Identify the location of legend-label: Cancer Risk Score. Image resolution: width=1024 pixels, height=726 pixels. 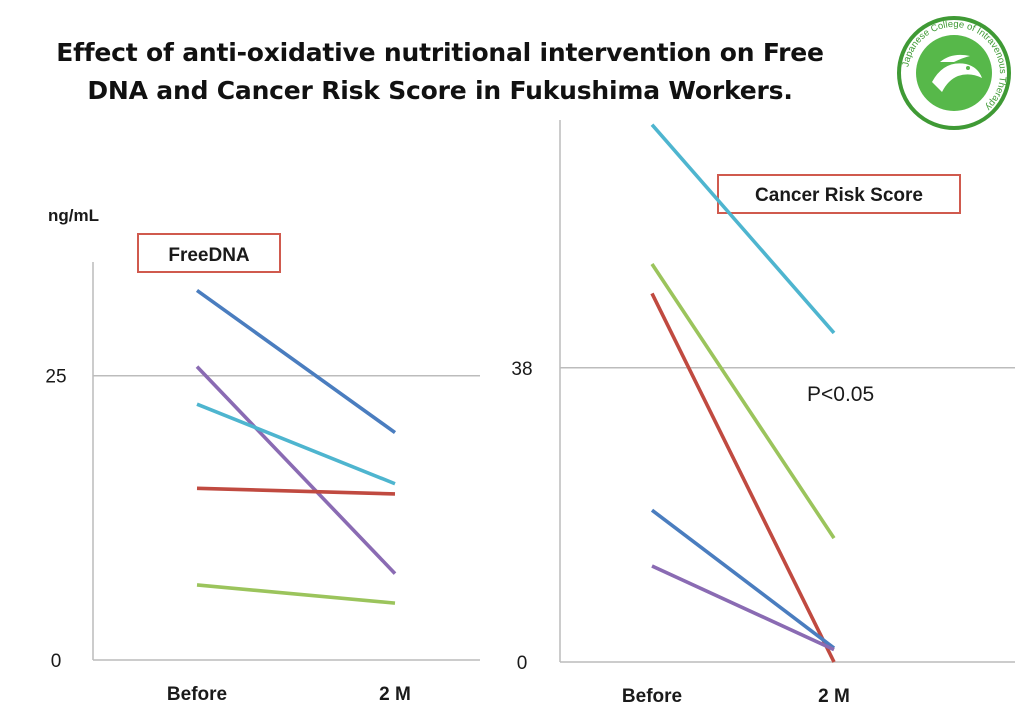
(839, 195).